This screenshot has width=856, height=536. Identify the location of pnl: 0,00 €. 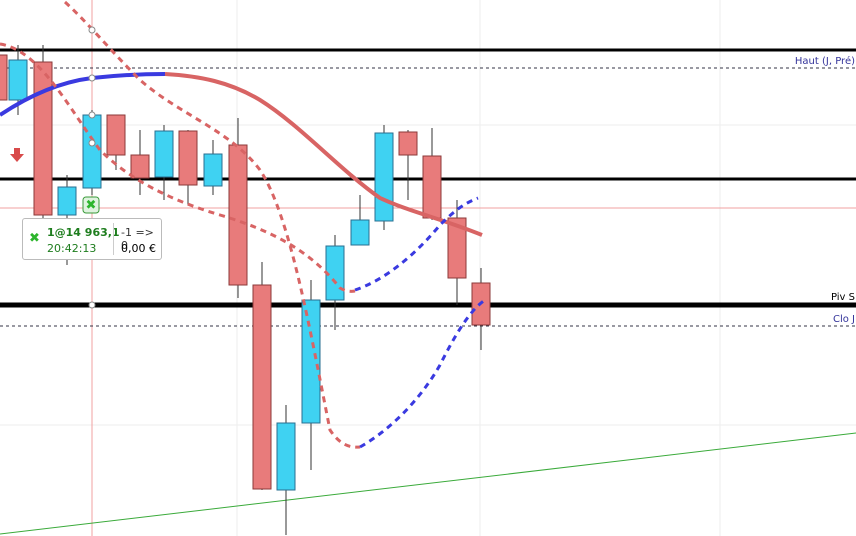
(138, 248).